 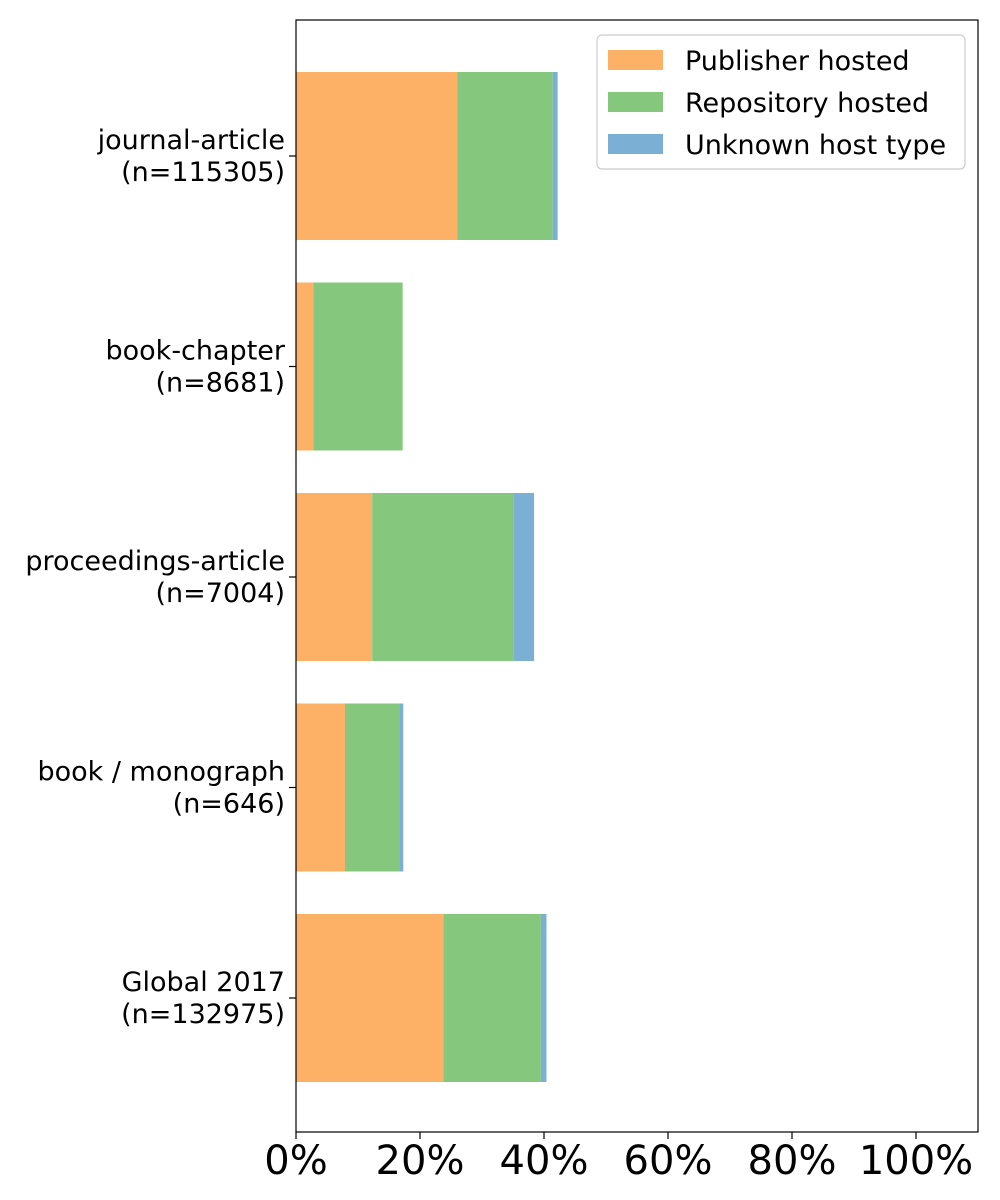 What do you see at coordinates (916, 1161) in the screenshot?
I see `x-tick-label: 100%` at bounding box center [916, 1161].